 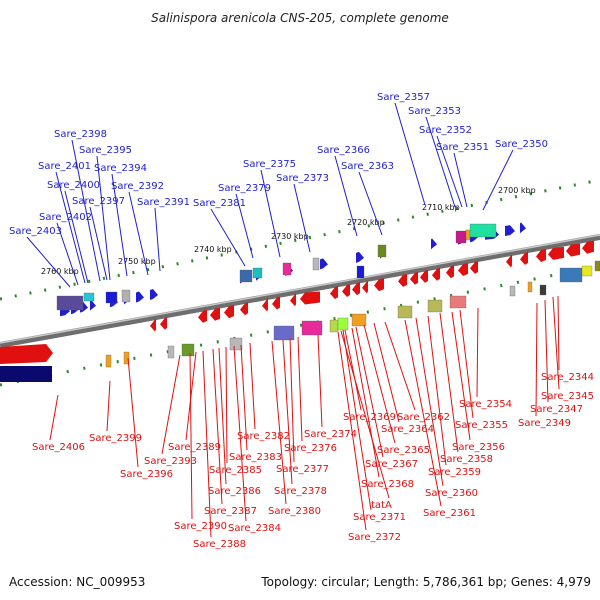 I want to click on tick-label: 2740 kbp, so click(x=213, y=249).